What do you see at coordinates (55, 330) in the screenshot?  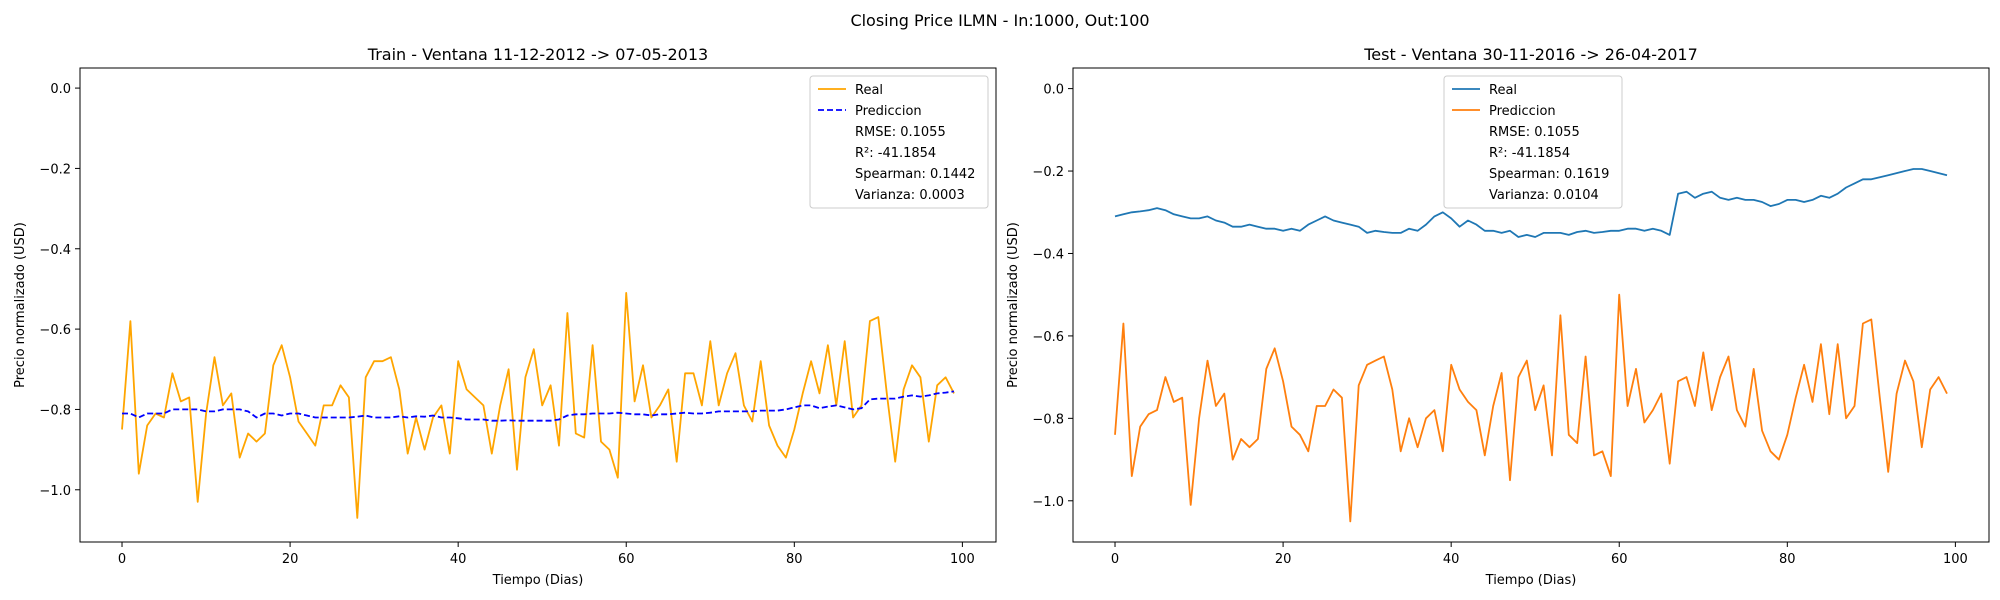 I see `train-y-tick-label: −0.6` at bounding box center [55, 330].